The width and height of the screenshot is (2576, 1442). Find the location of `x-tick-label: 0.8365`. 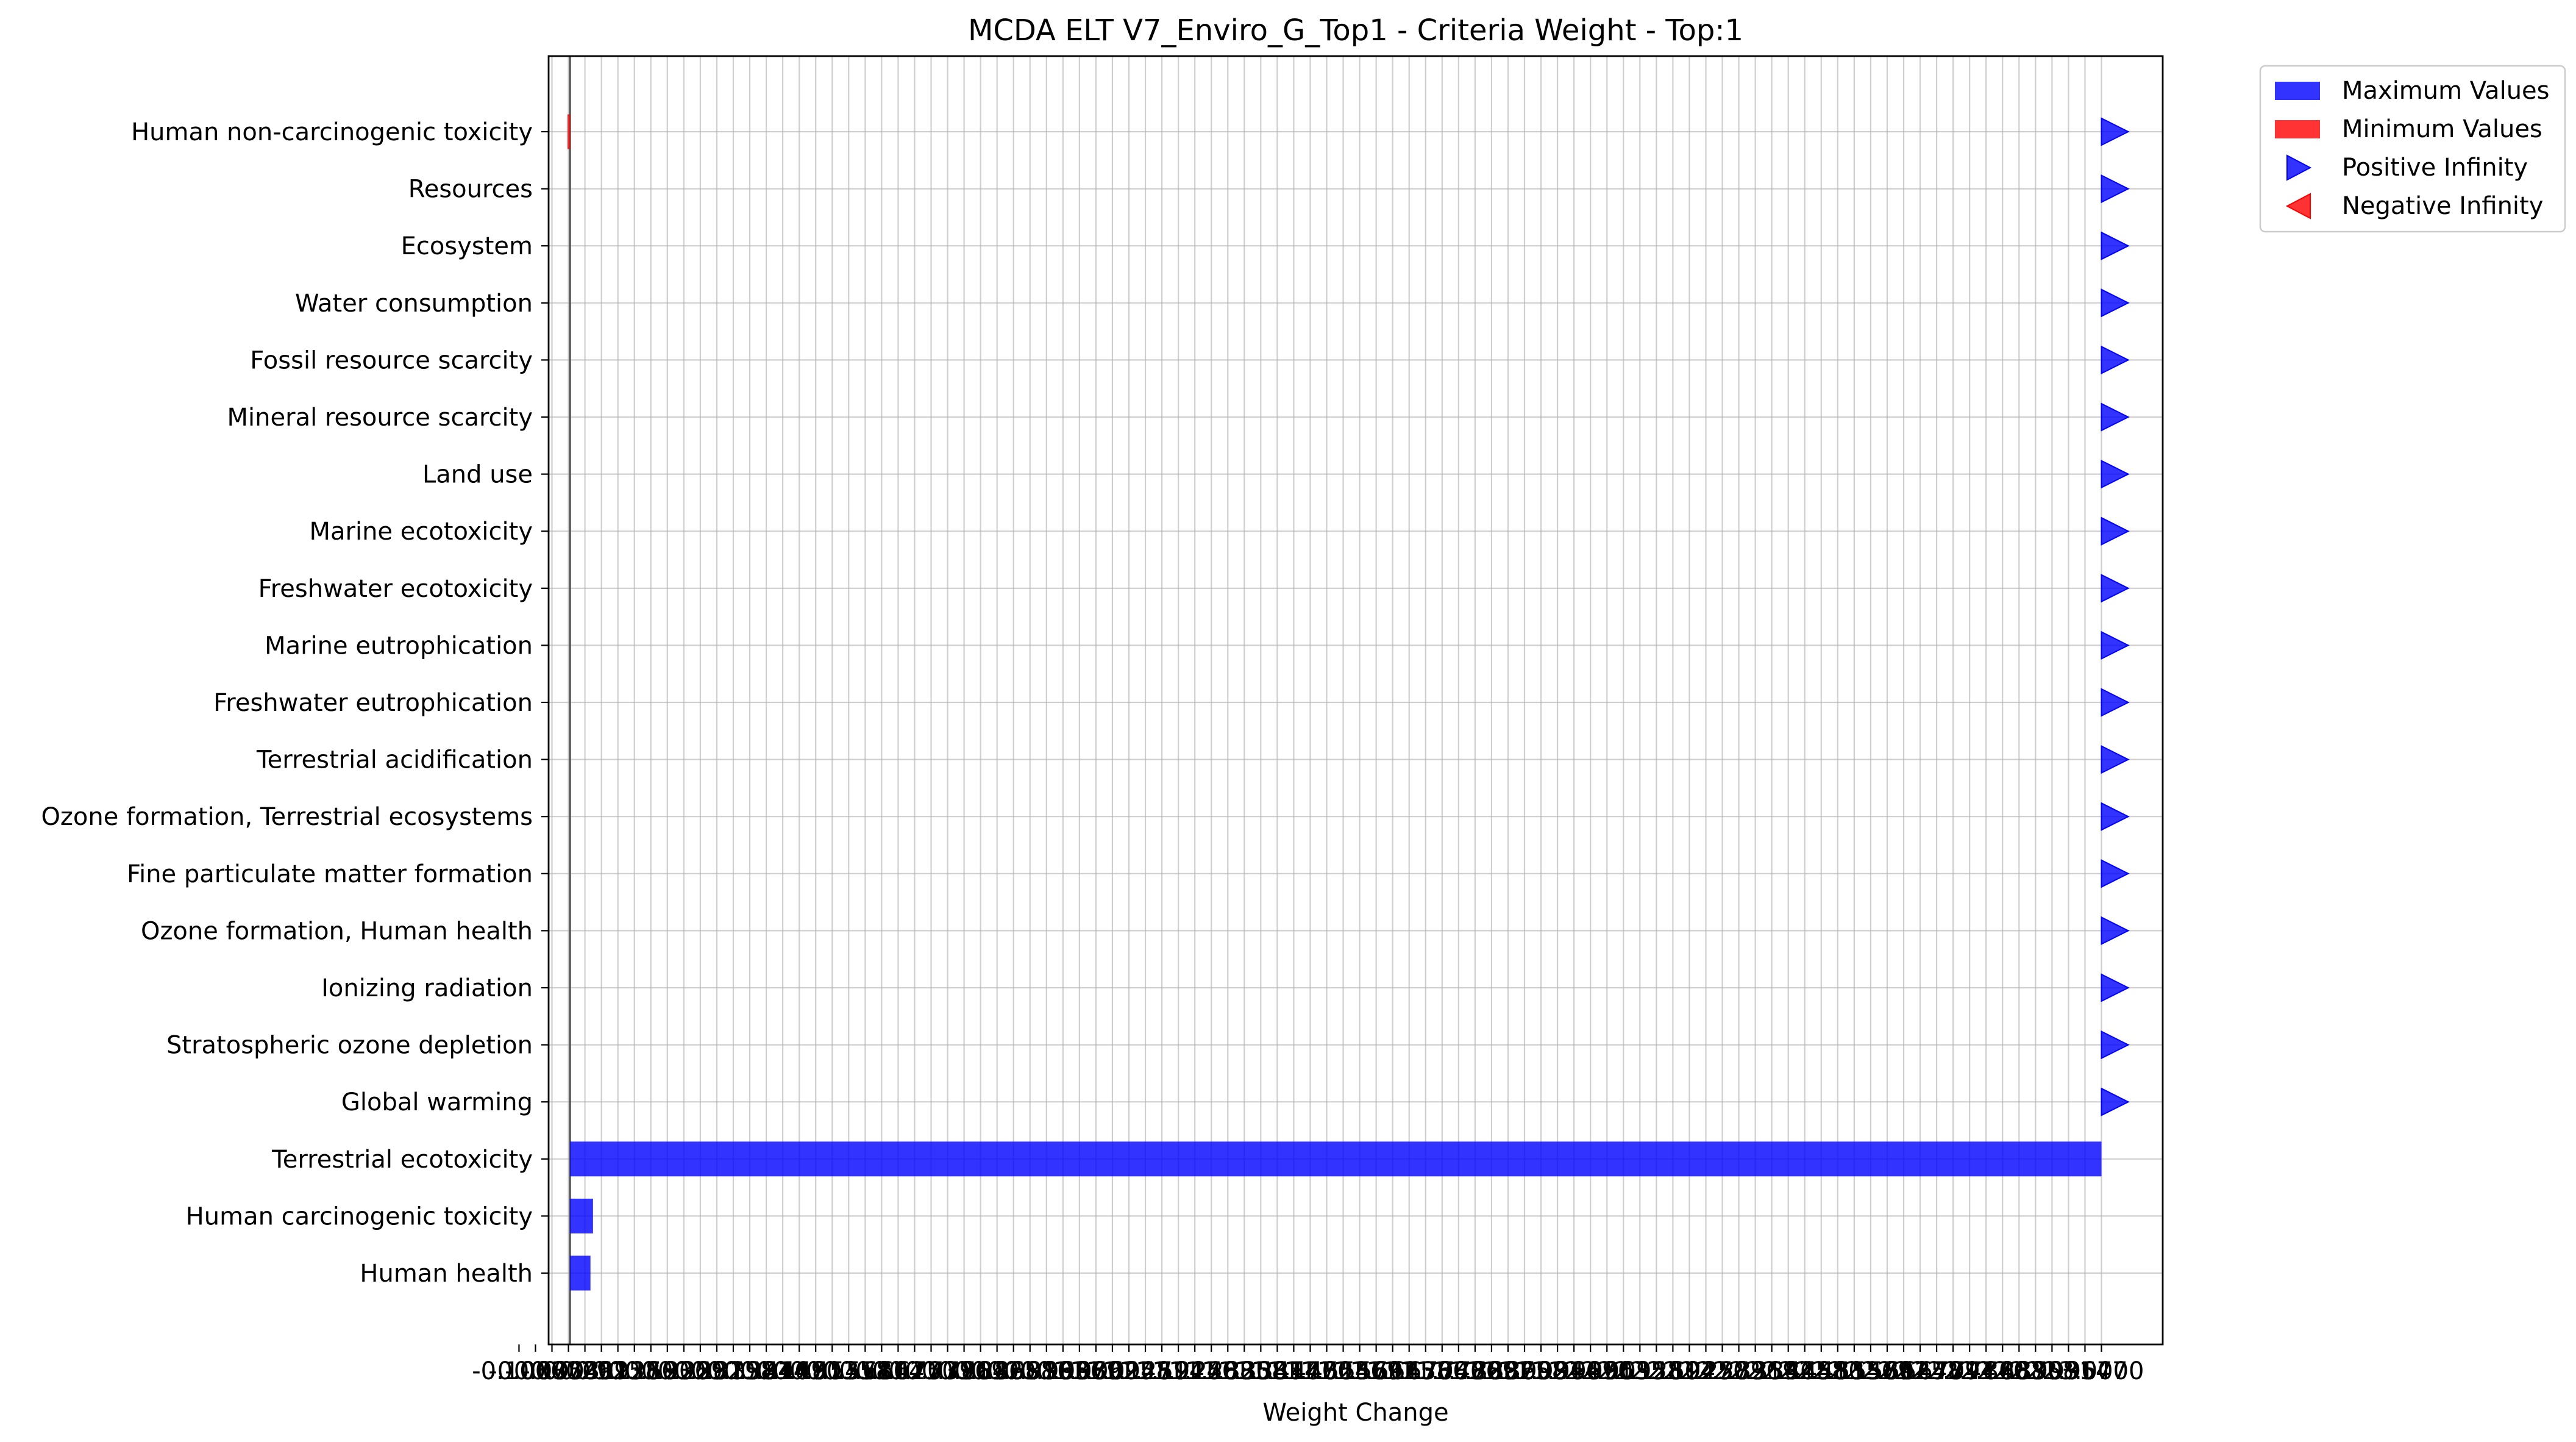

x-tick-label: 0.8365 is located at coordinates (997, 1371).